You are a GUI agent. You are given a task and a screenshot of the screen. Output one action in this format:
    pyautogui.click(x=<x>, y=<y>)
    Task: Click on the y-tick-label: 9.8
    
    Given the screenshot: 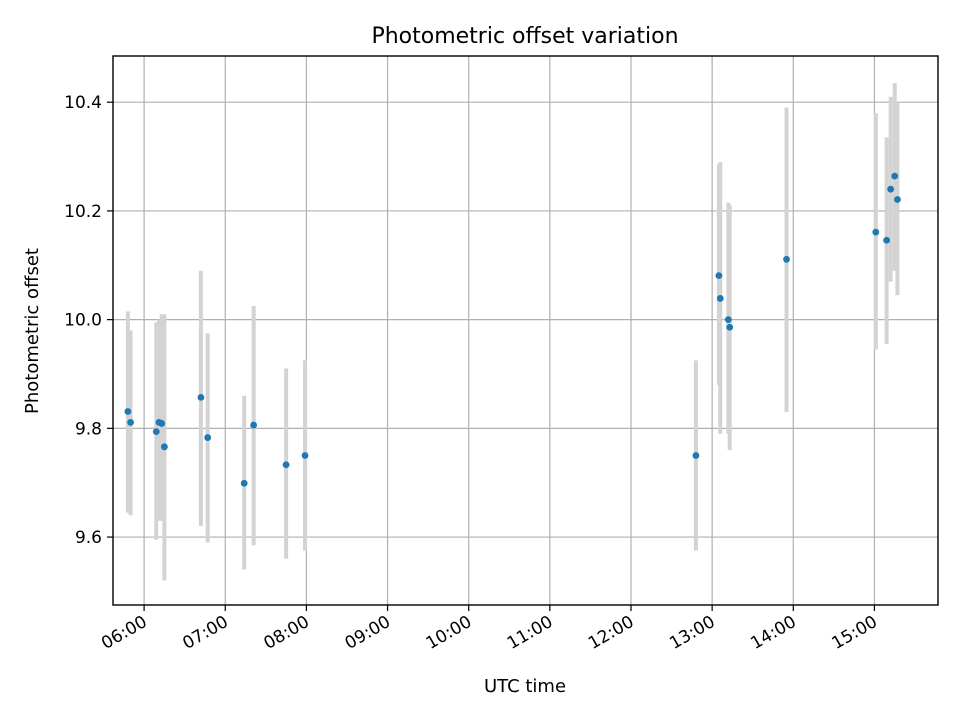 What is the action you would take?
    pyautogui.click(x=88, y=429)
    